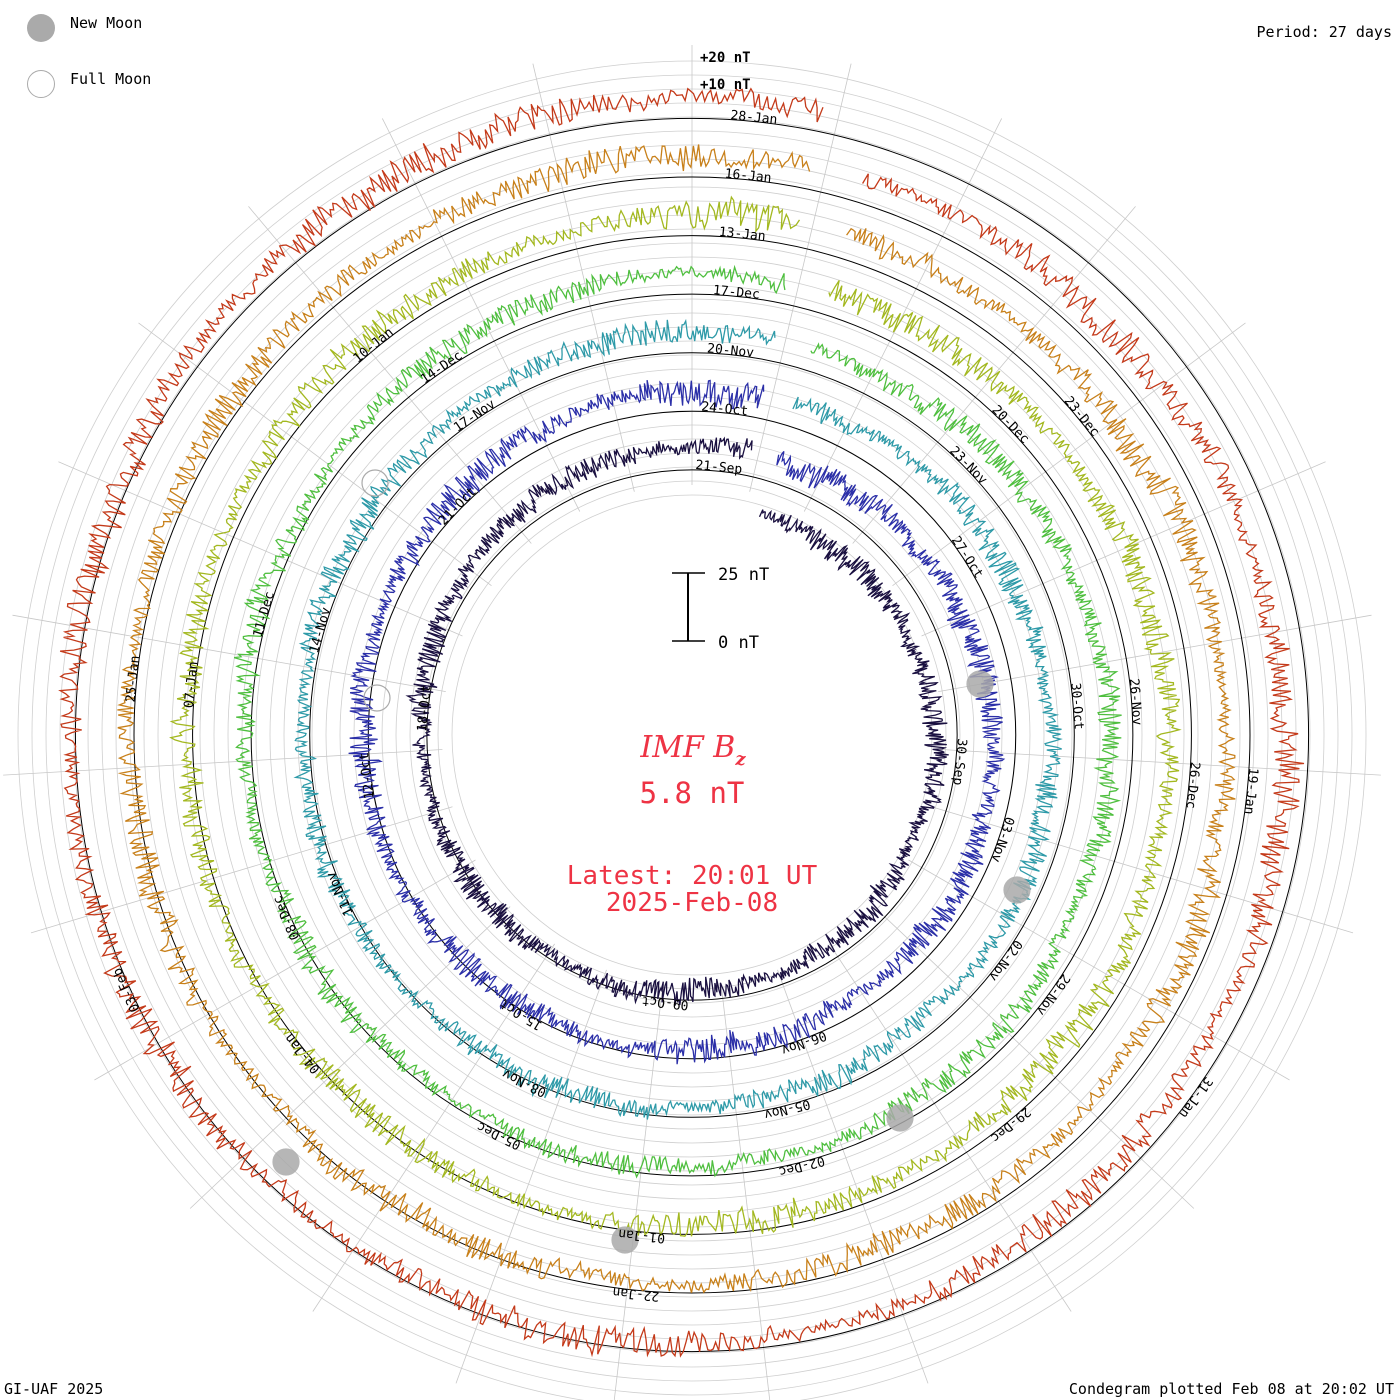 The height and width of the screenshot is (1400, 1400). What do you see at coordinates (967, 558) in the screenshot?
I see `date-label: 27-Oct` at bounding box center [967, 558].